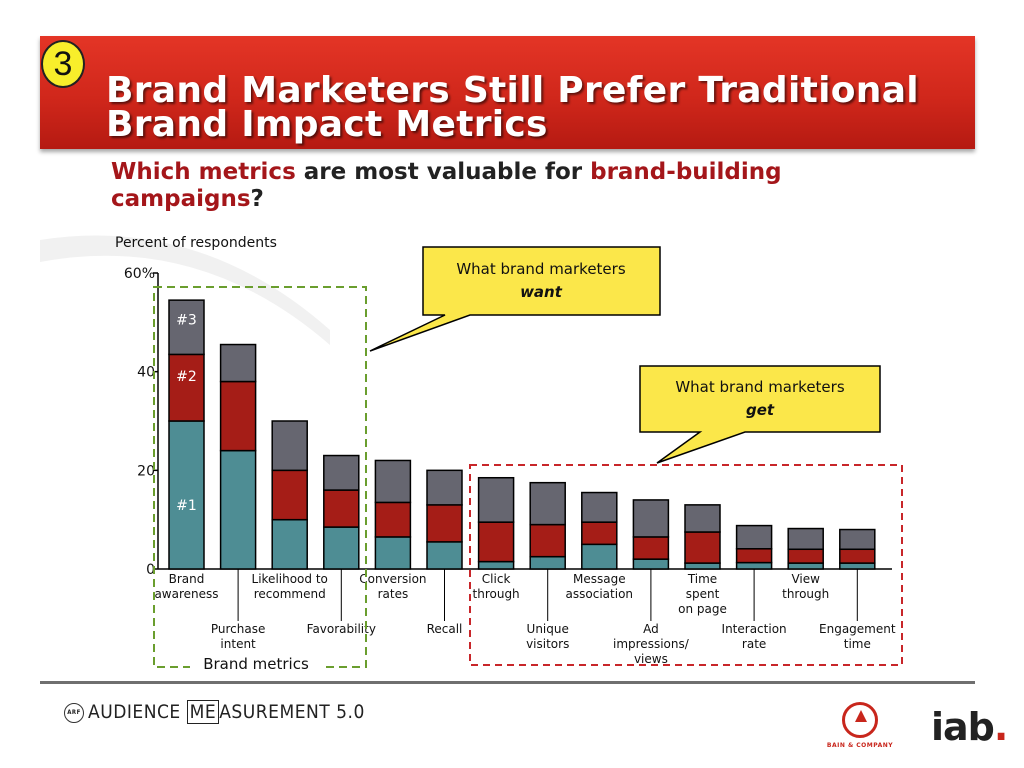 The width and height of the screenshot is (1024, 768). I want to click on logo-text-me: ME, so click(203, 712).